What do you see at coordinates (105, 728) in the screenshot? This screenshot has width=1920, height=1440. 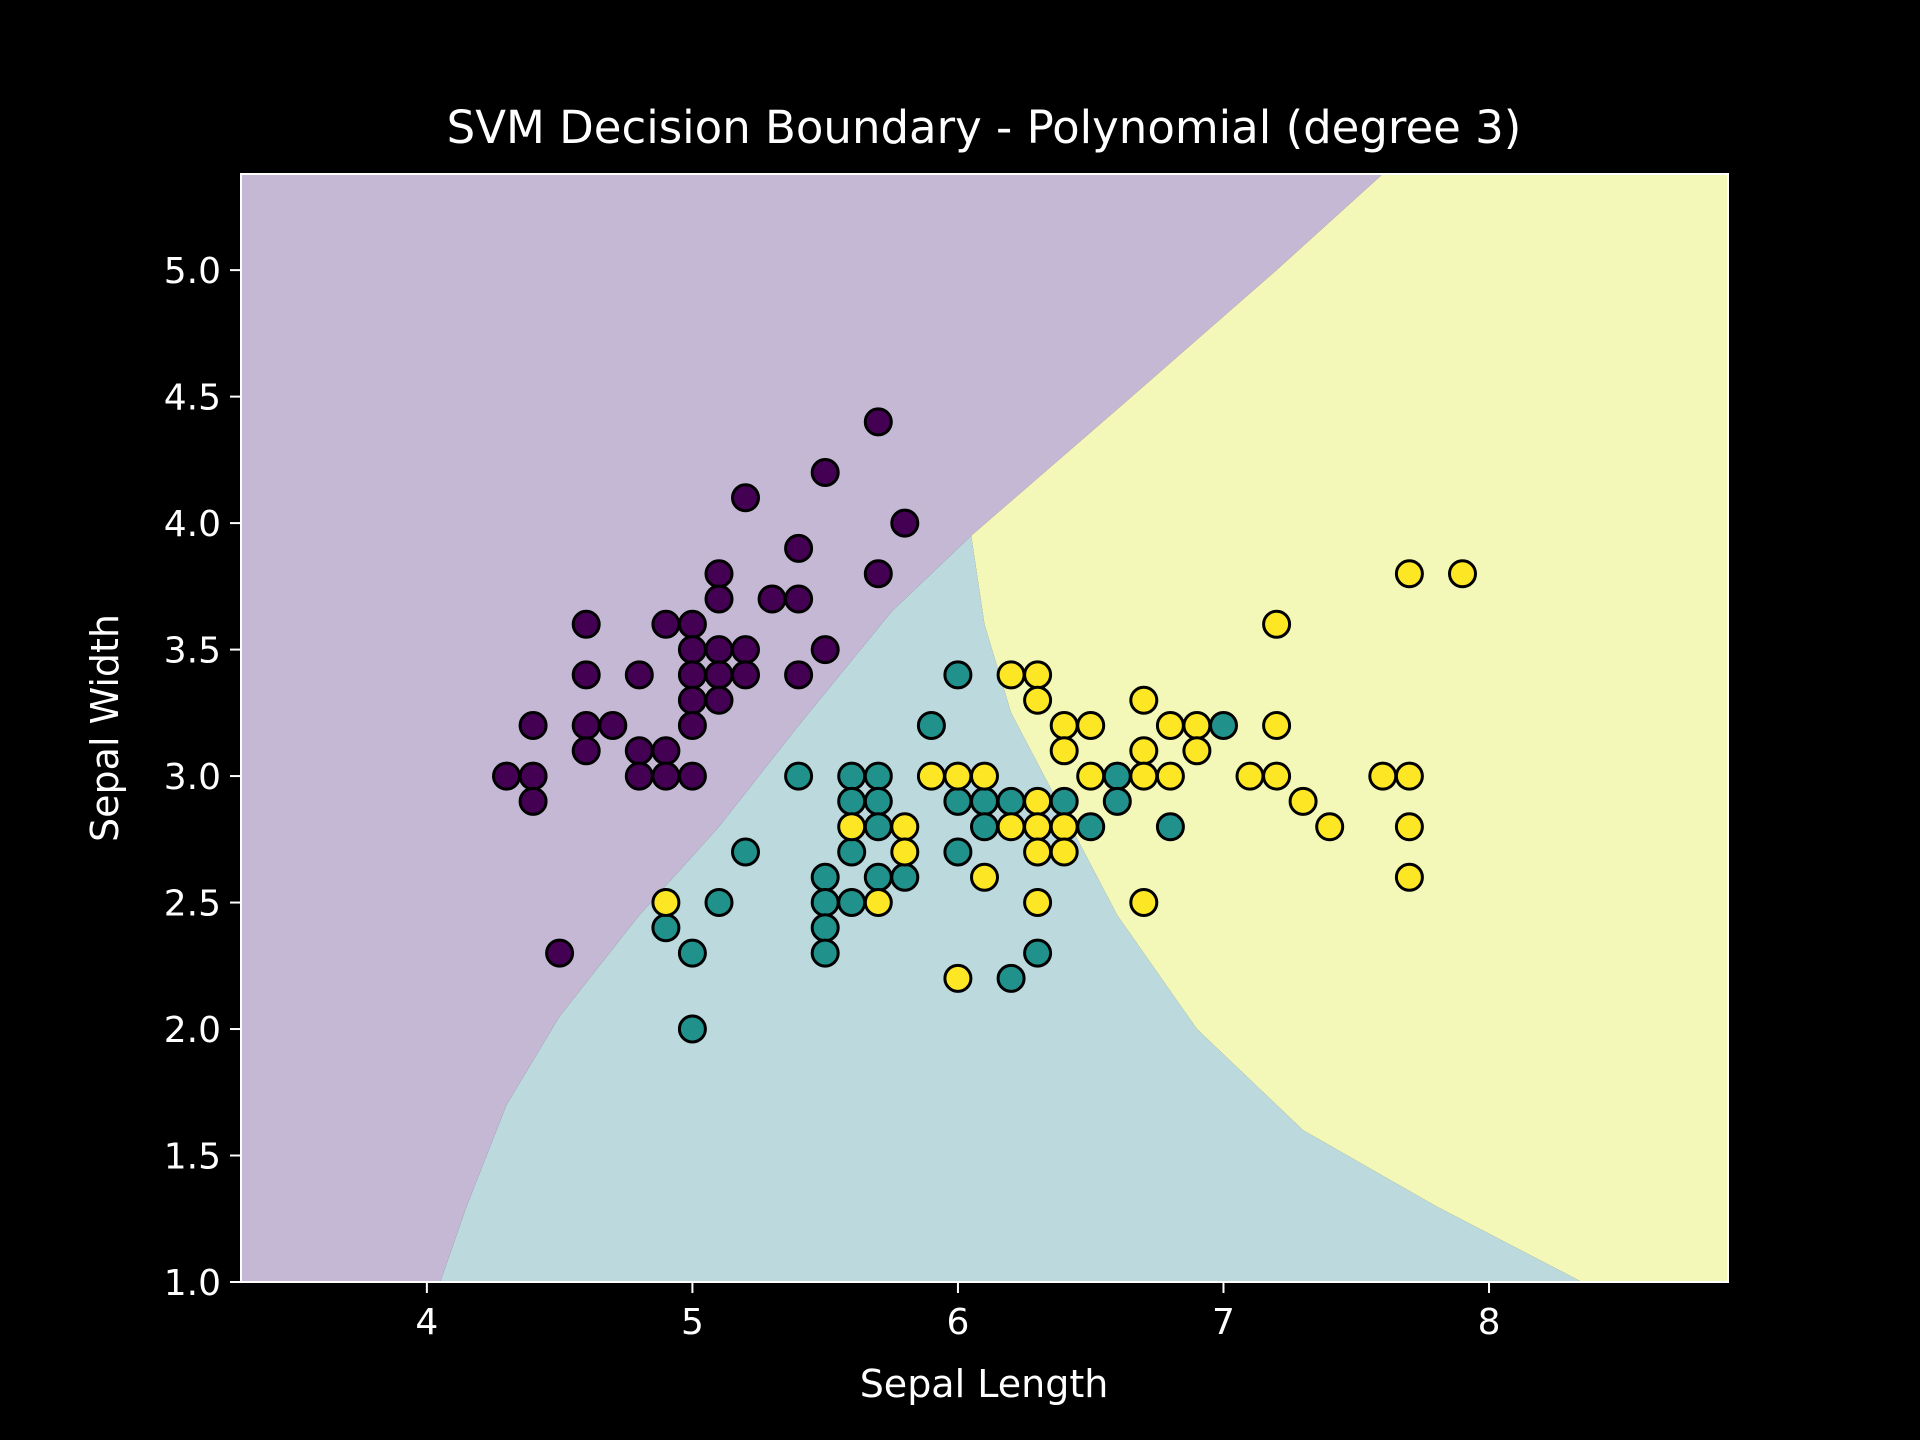 I see `y-axis-label: Sepal Width` at bounding box center [105, 728].